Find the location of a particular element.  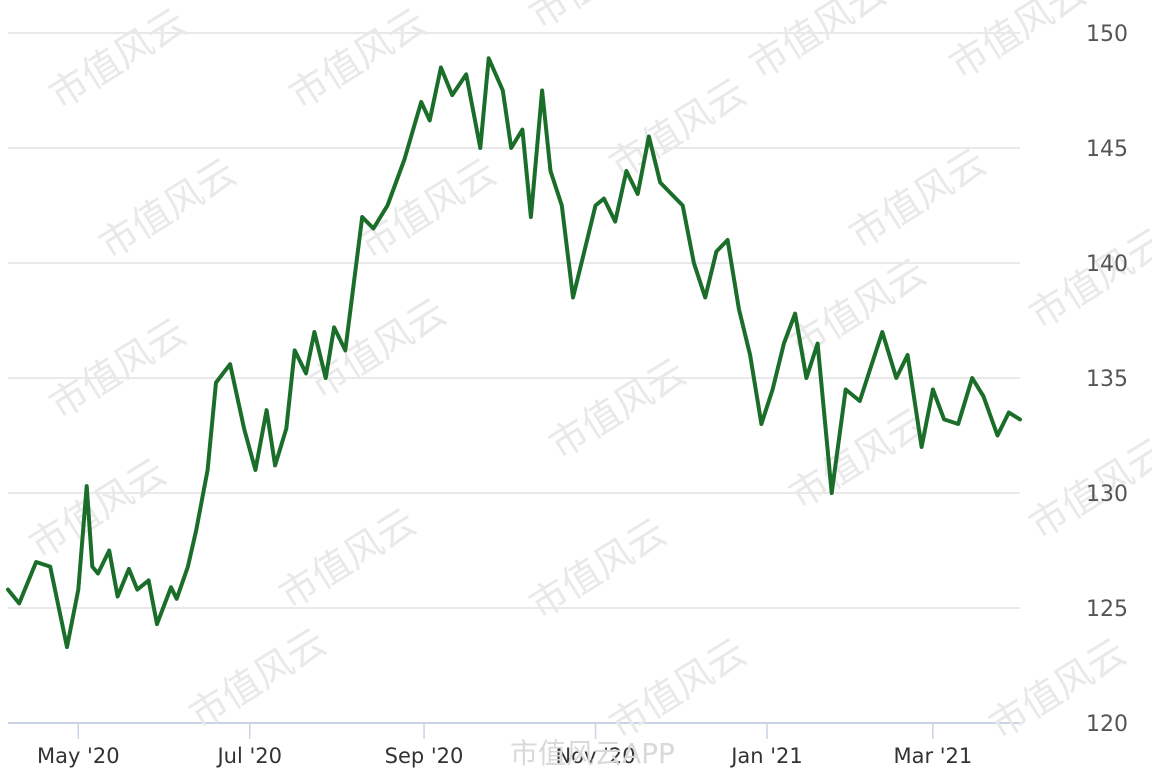

y-tick-label: 145 is located at coordinates (1107, 149).